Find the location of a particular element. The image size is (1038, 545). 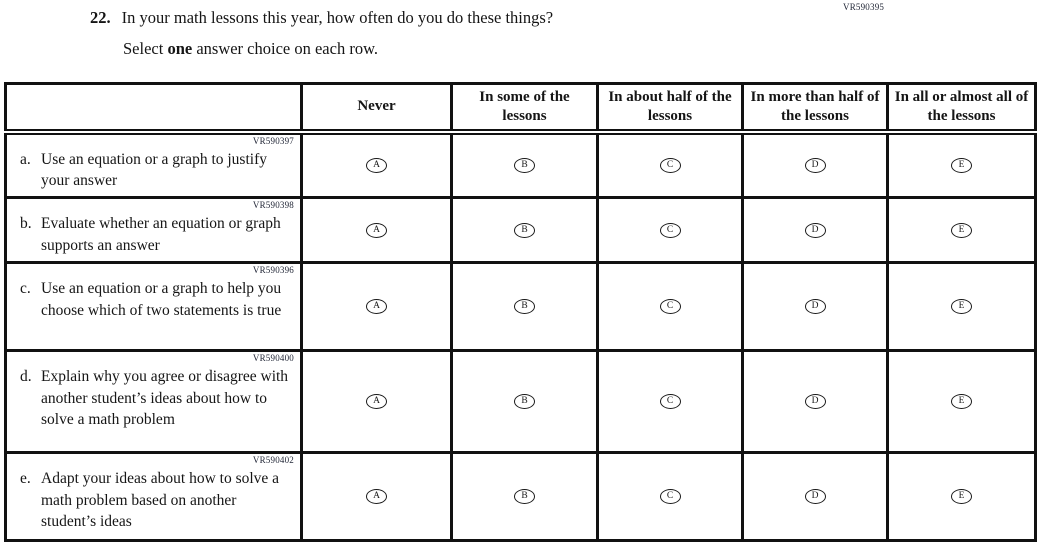

header-empty-cell is located at coordinates (153, 108).